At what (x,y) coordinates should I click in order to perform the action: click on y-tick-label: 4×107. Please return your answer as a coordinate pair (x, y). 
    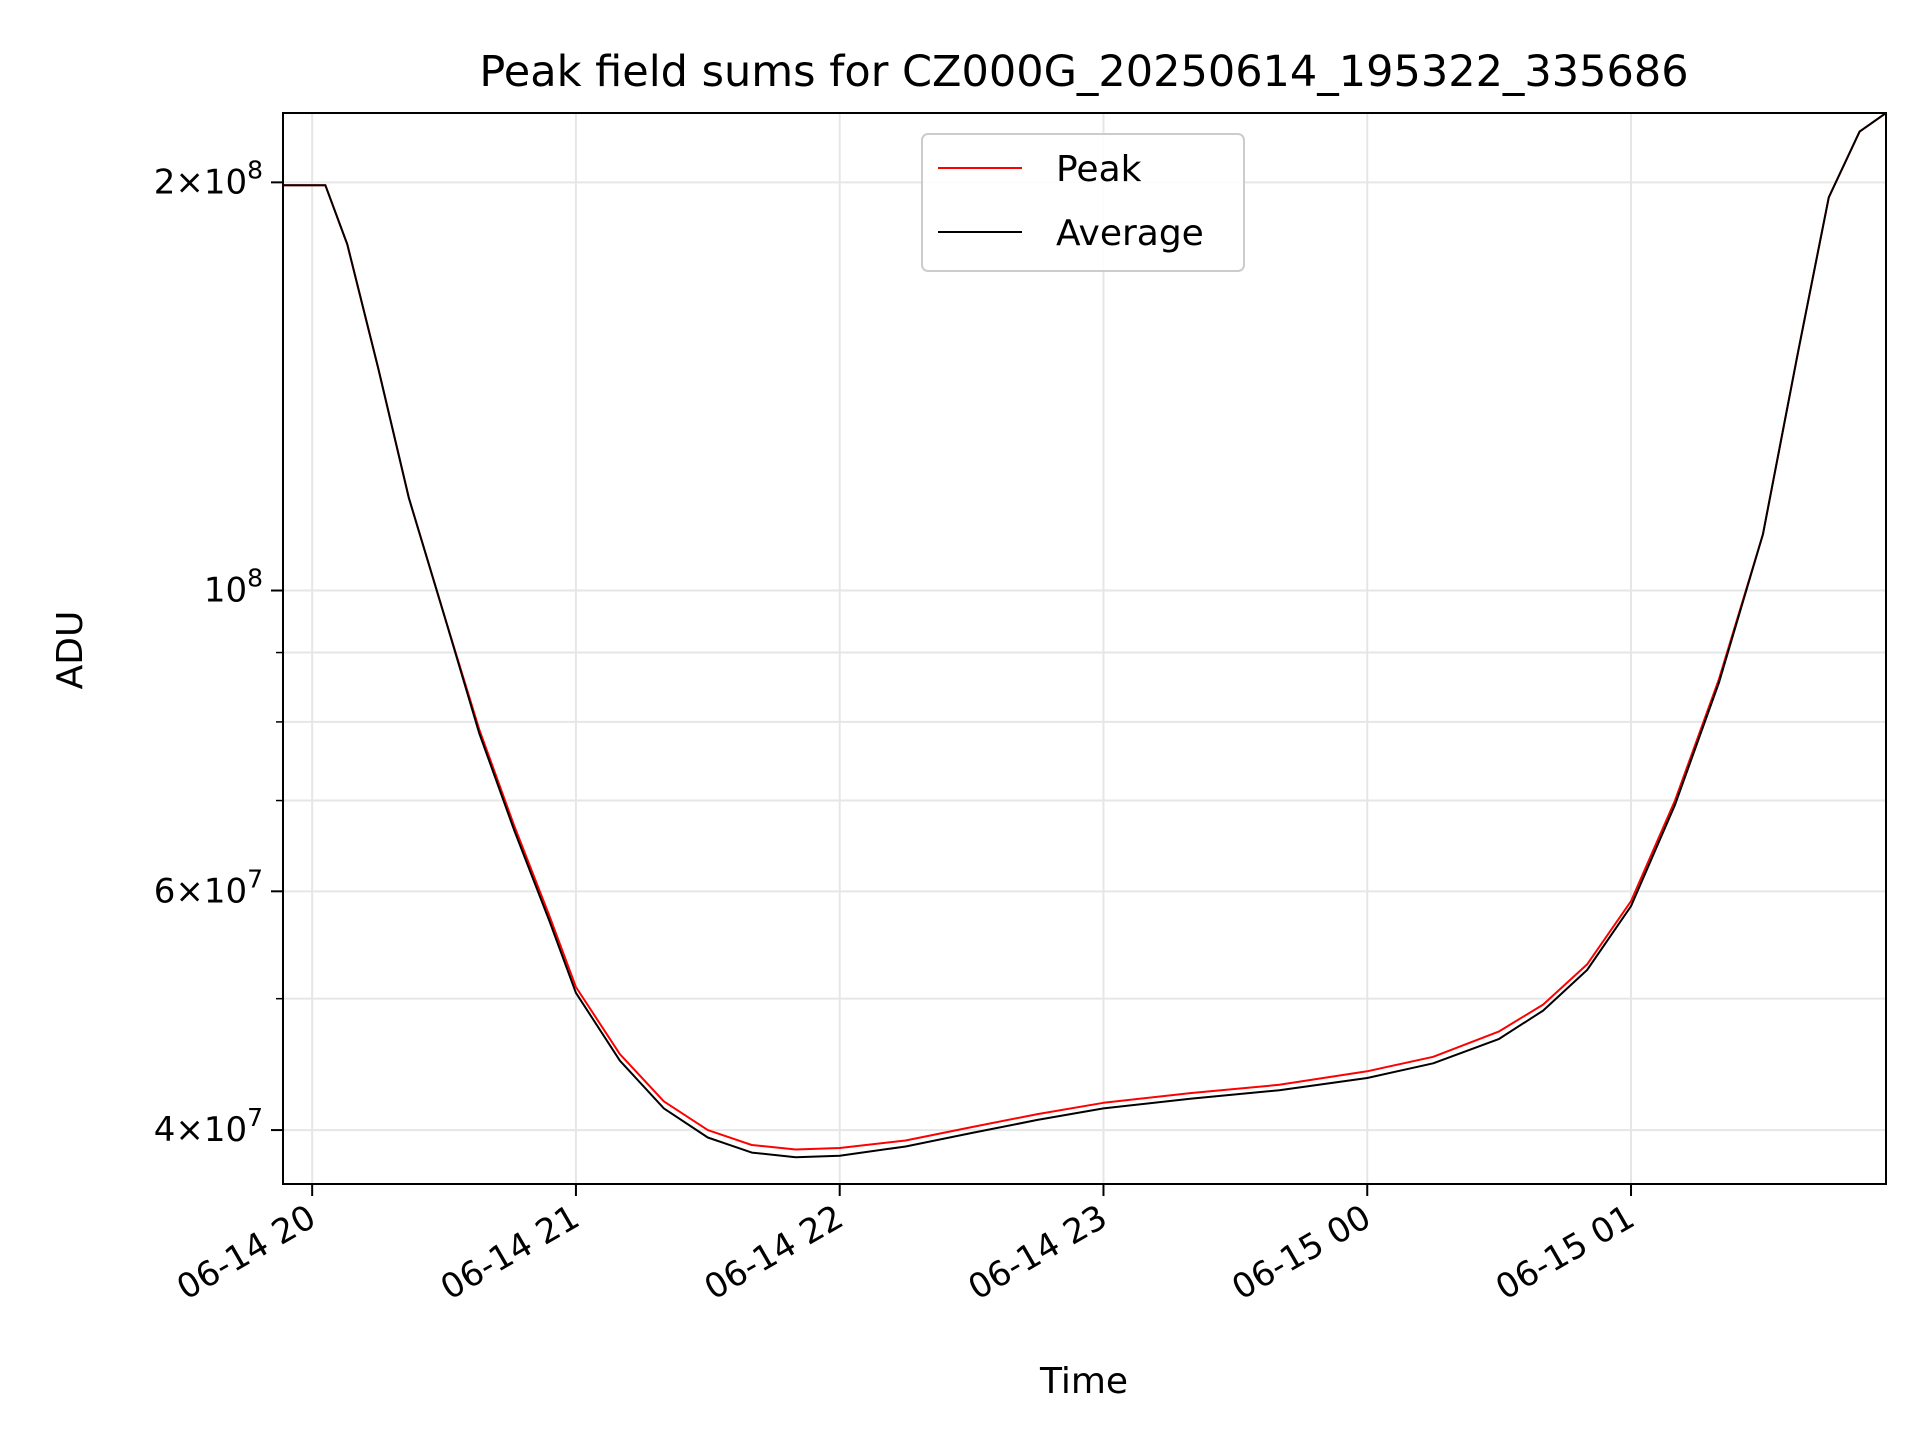
    Looking at the image, I should click on (208, 1126).